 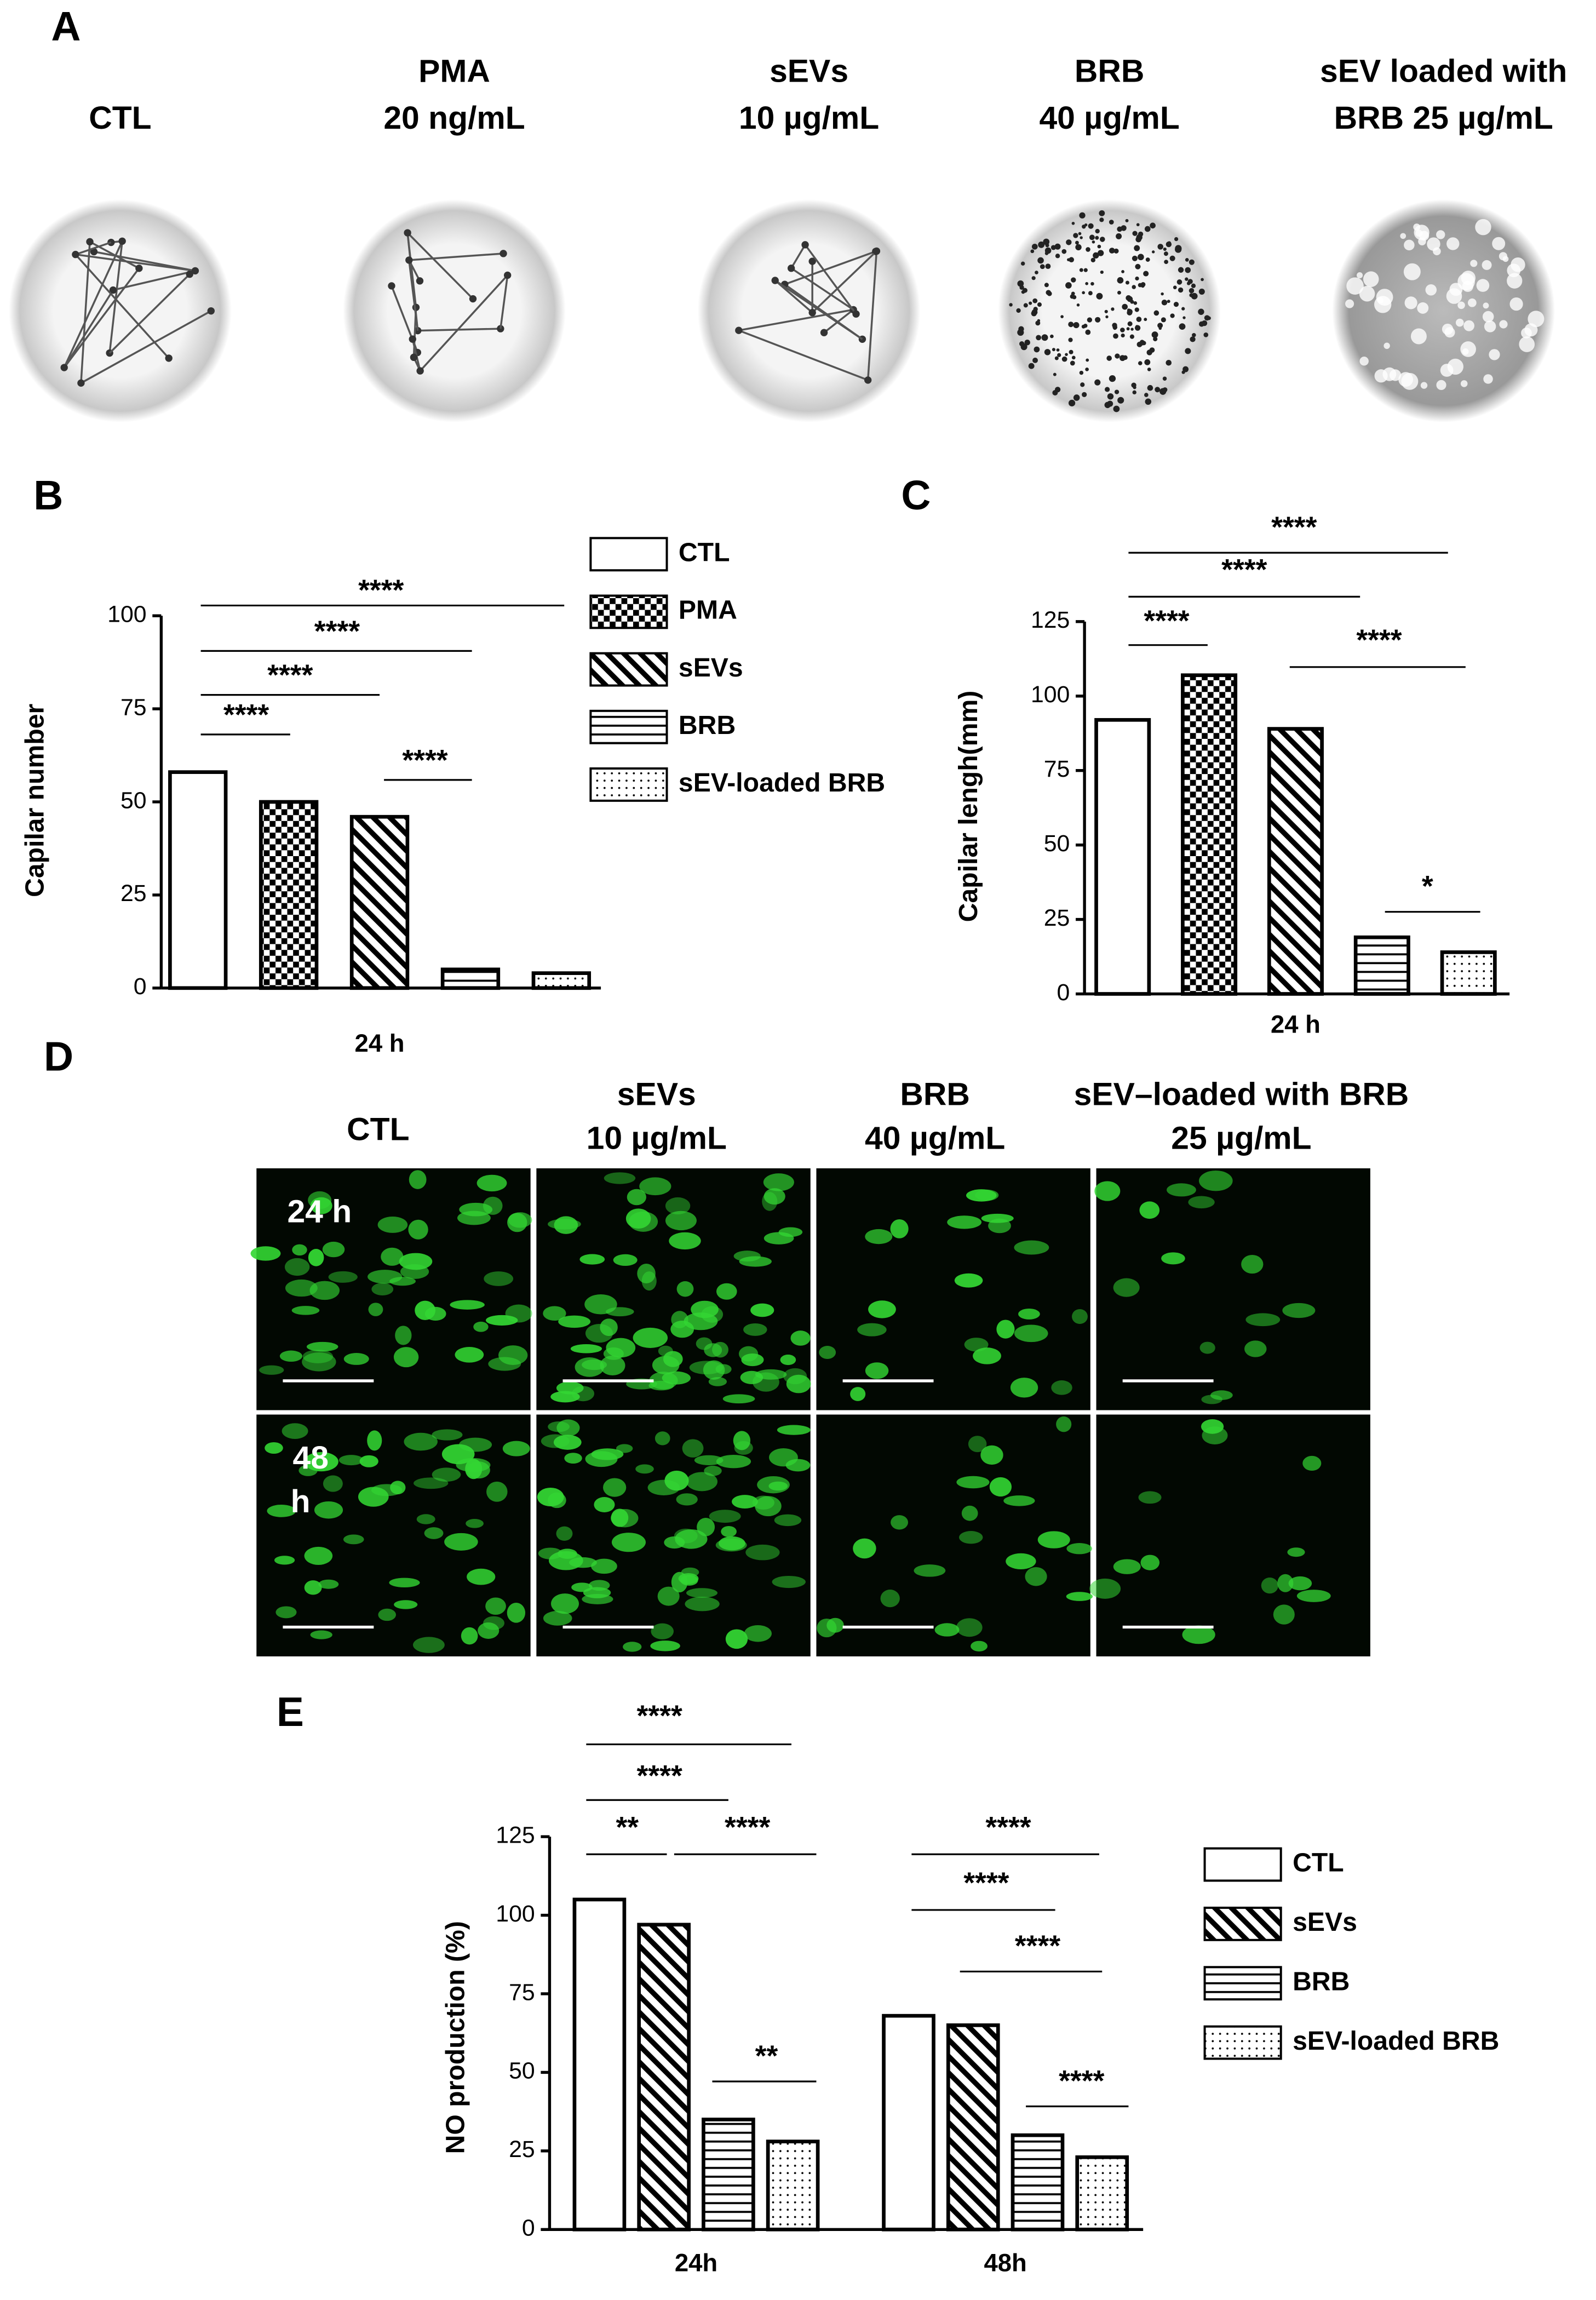 I want to click on panel-label: A, so click(x=66, y=26).